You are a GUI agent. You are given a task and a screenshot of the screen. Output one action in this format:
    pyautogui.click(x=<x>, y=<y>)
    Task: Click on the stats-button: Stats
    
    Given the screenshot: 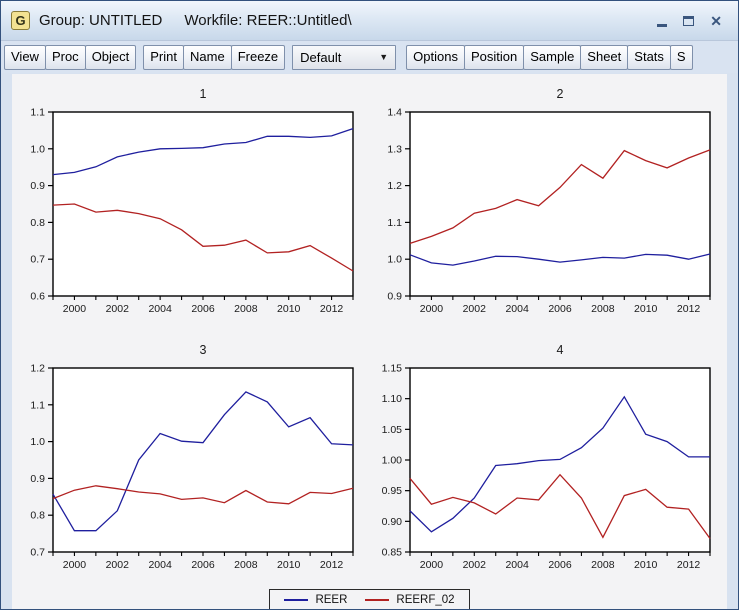 What is the action you would take?
    pyautogui.click(x=649, y=57)
    